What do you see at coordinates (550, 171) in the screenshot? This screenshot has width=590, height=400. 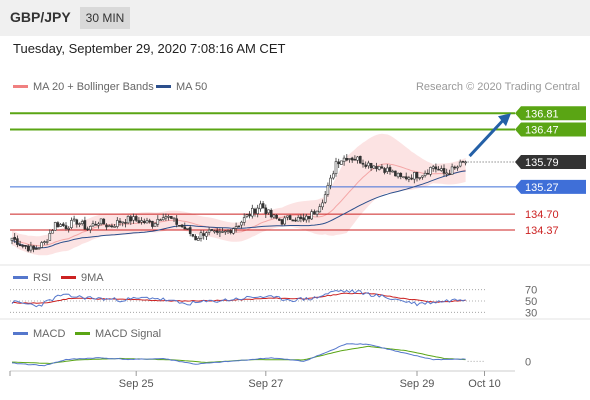 I see `level-labels: 136.81 136.47 135.79 135.27 134.70 134.37` at bounding box center [550, 171].